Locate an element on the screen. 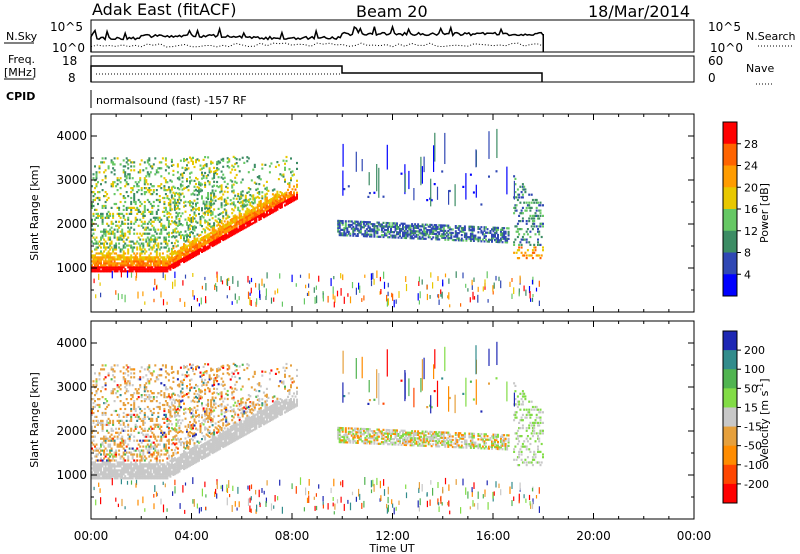 The height and width of the screenshot is (554, 800). power-cbar-swatch is located at coordinates (730, 220).